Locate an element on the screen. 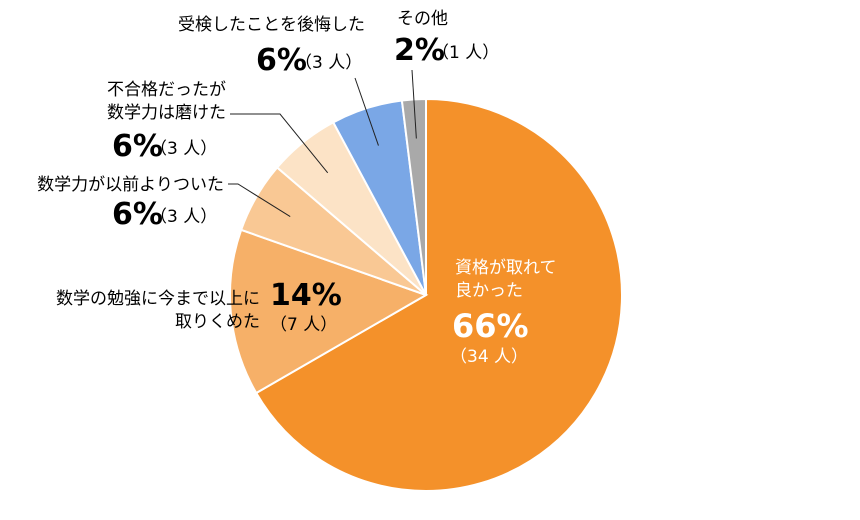  slice-percent: 66% is located at coordinates (490, 326).